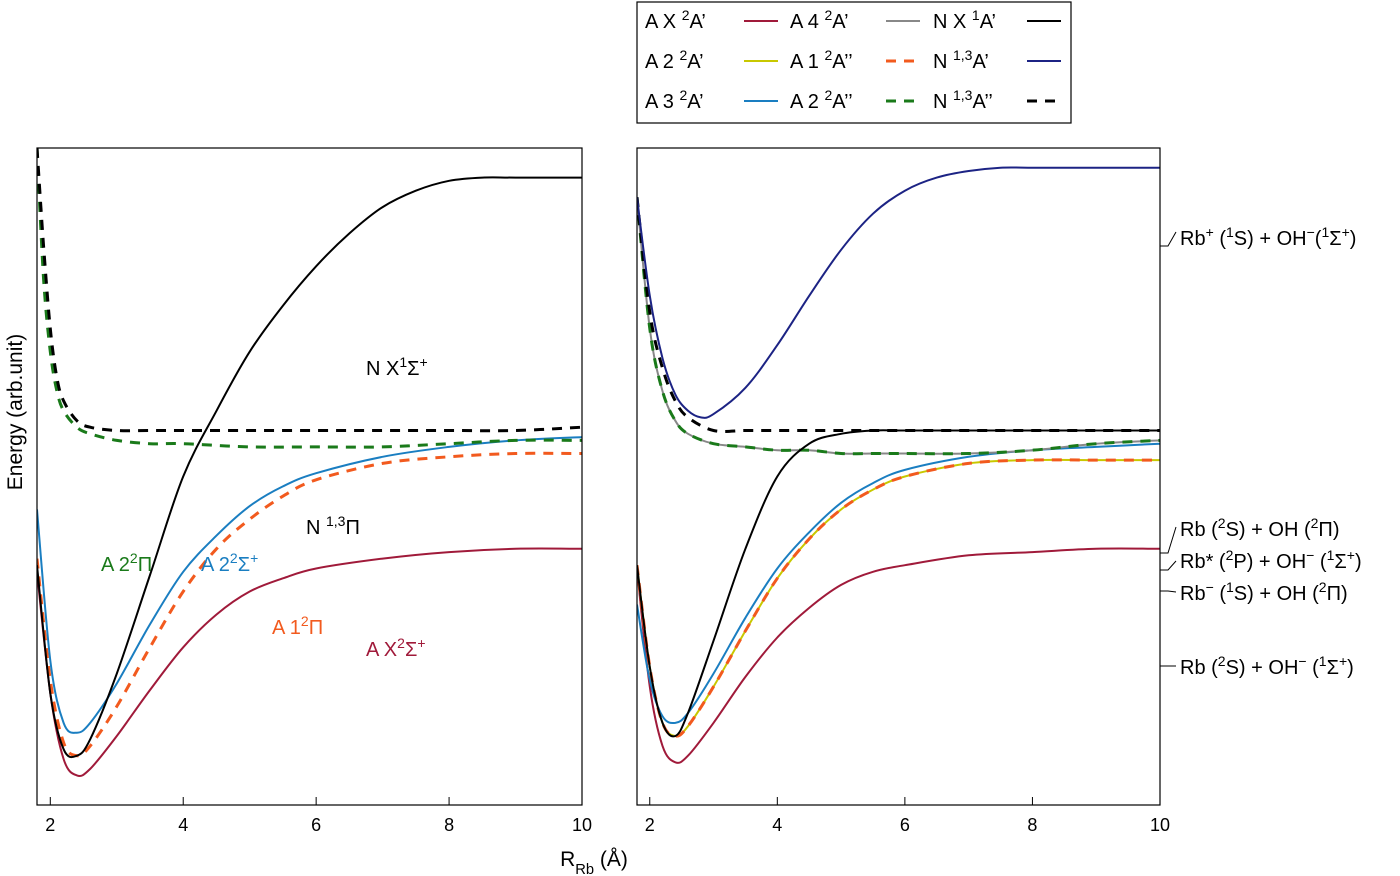  What do you see at coordinates (396, 648) in the screenshot?
I see `annotation-a-x-2: A X2Σ+` at bounding box center [396, 648].